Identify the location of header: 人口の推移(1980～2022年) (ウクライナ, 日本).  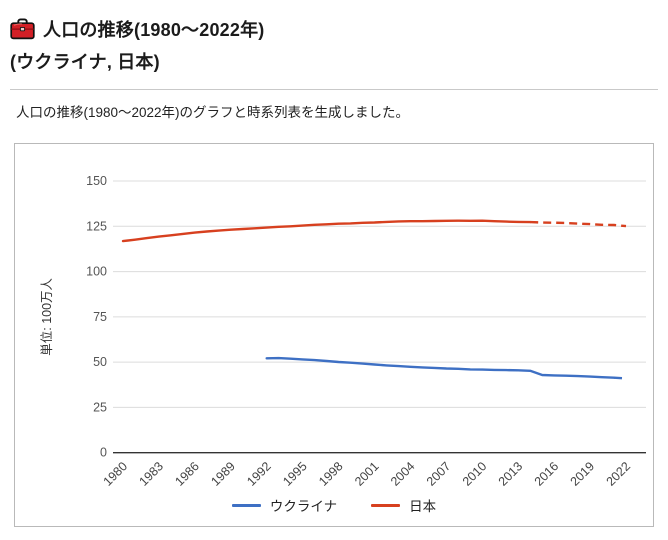
(334, 39).